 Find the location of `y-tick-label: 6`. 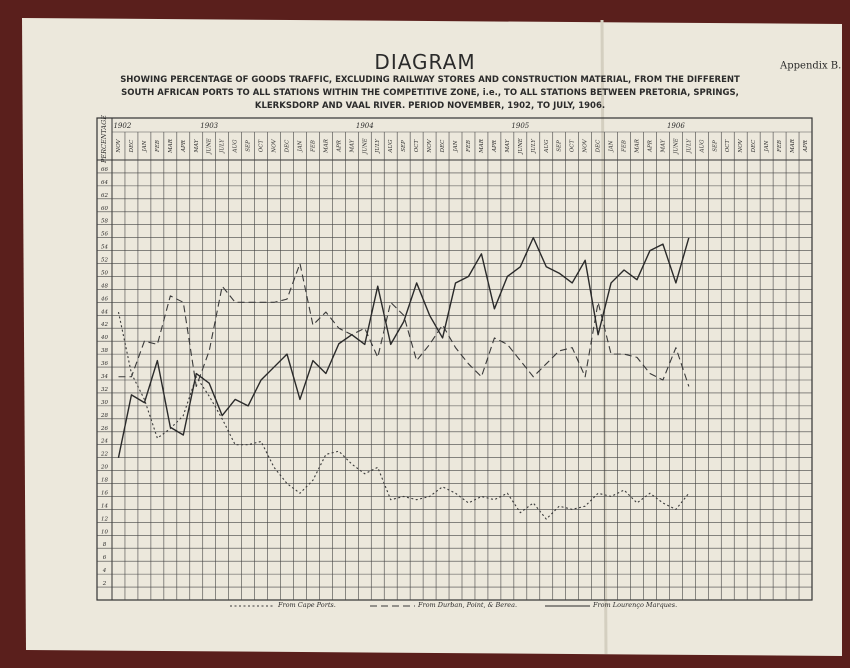

y-tick-label: 6 is located at coordinates (105, 558).